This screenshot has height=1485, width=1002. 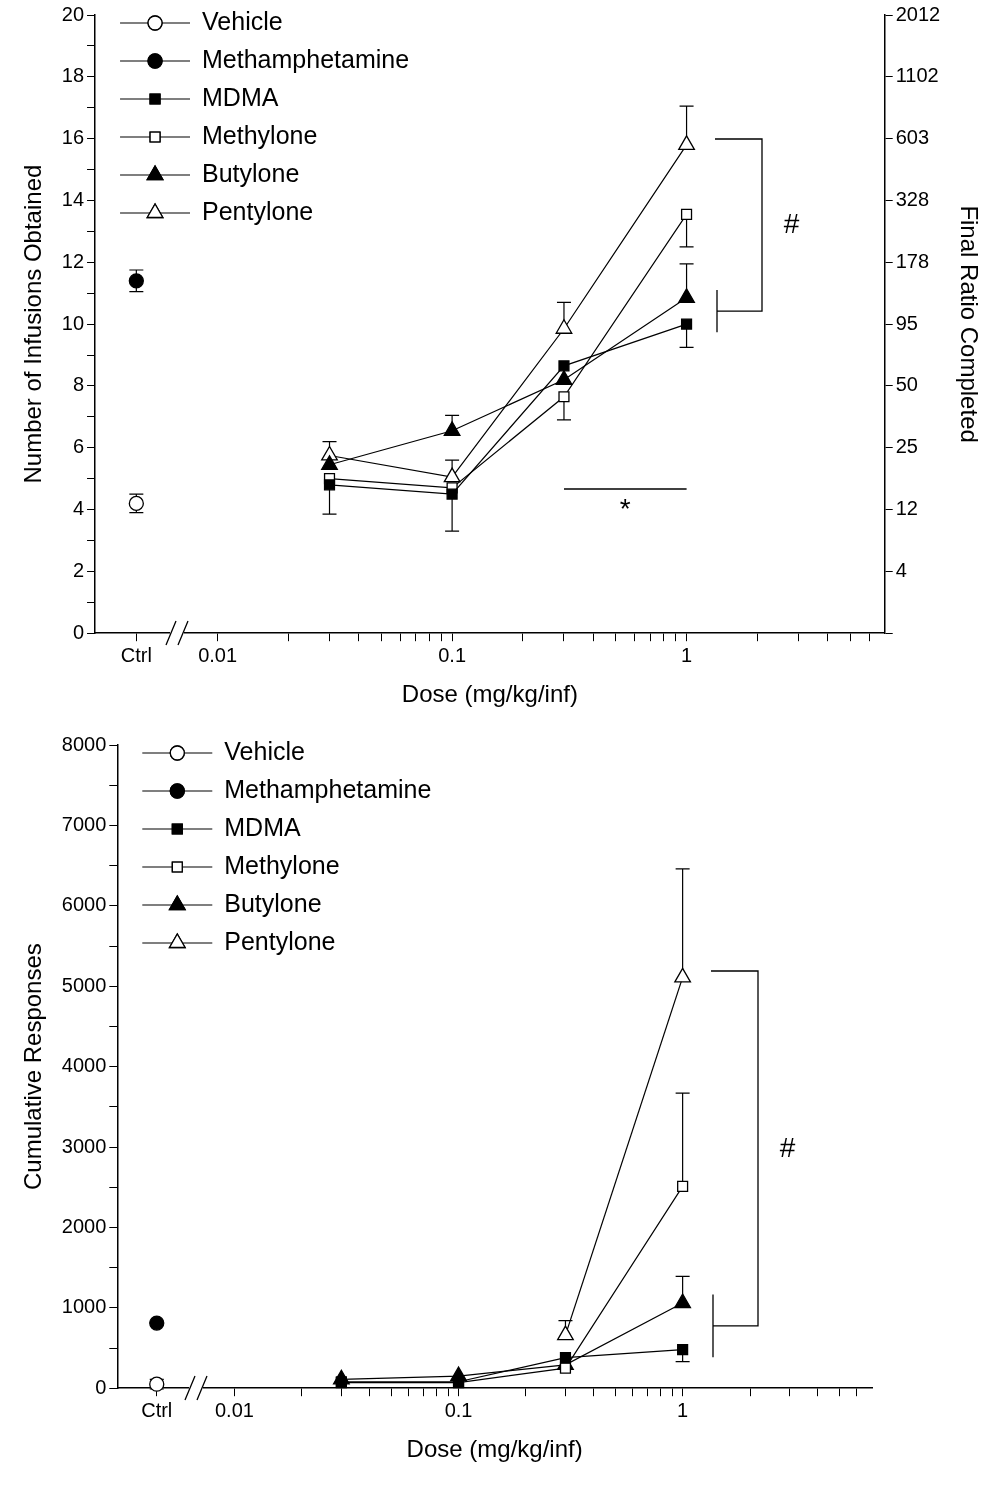 What do you see at coordinates (84, 743) in the screenshot?
I see `y-tick-label: 8000` at bounding box center [84, 743].